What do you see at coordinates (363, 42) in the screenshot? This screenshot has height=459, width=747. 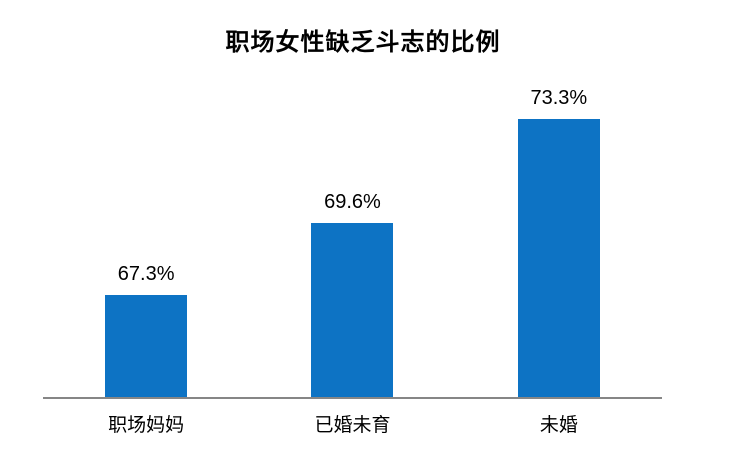 I see `chart-title: 职场女性缺乏斗志的比例` at bounding box center [363, 42].